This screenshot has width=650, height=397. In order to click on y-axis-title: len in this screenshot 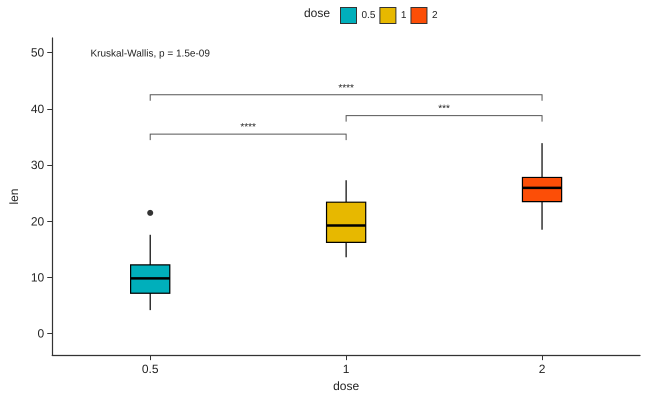, I will do `click(14, 196)`.